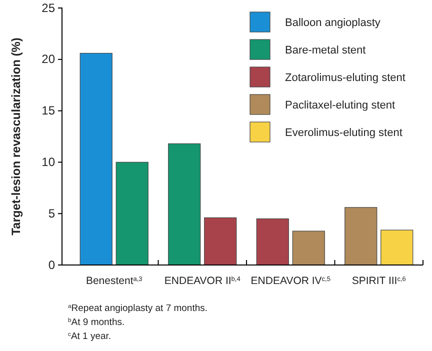 The image size is (432, 351). I want to click on legend-label: Balloon angioplasty, so click(333, 23).